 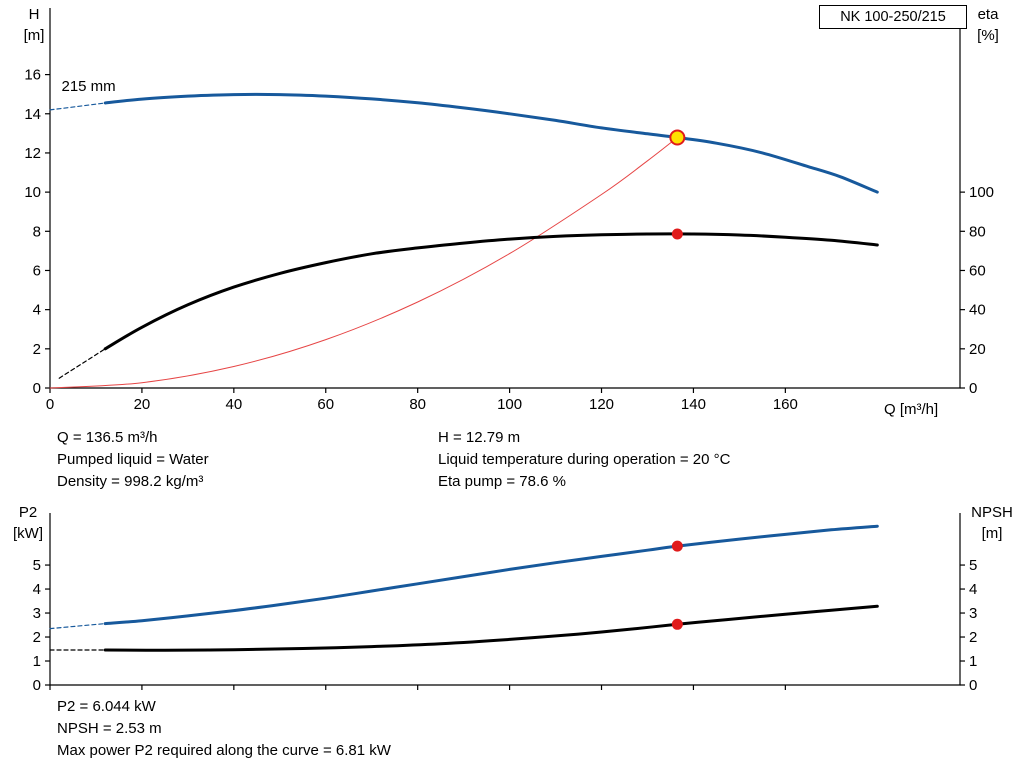 What do you see at coordinates (32, 192) in the screenshot?
I see `y-left-tick-label: 10` at bounding box center [32, 192].